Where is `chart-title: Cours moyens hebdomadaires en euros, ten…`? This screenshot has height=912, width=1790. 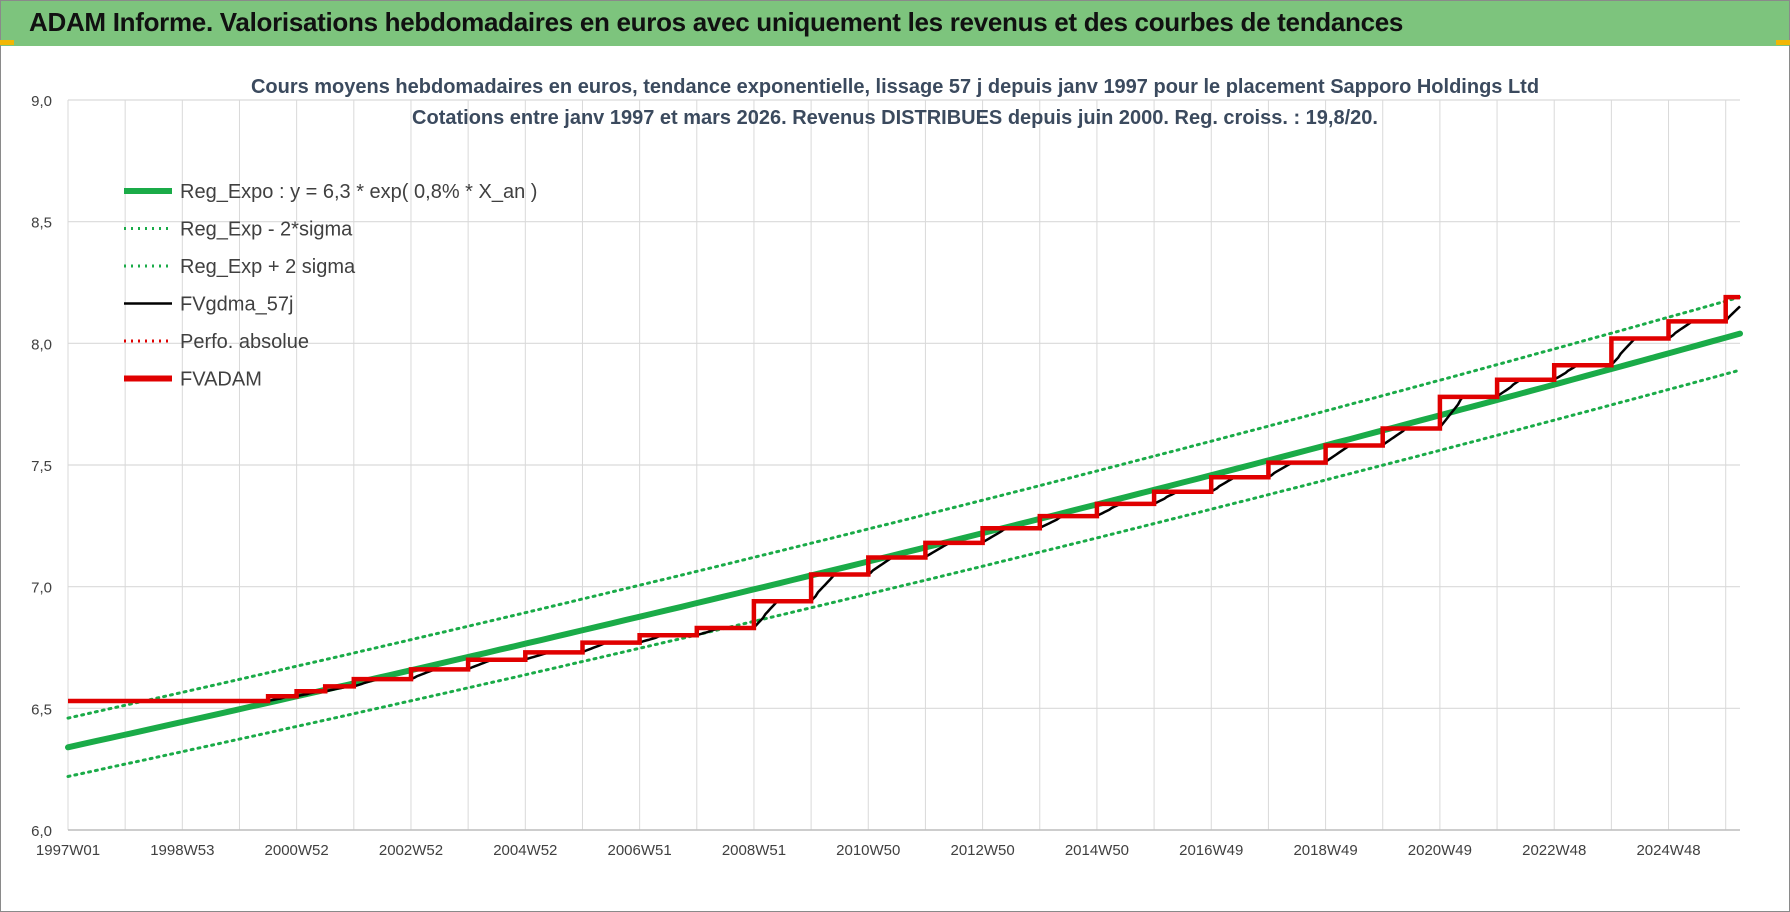 chart-title: Cours moyens hebdomadaires en euros, ten… is located at coordinates (895, 87).